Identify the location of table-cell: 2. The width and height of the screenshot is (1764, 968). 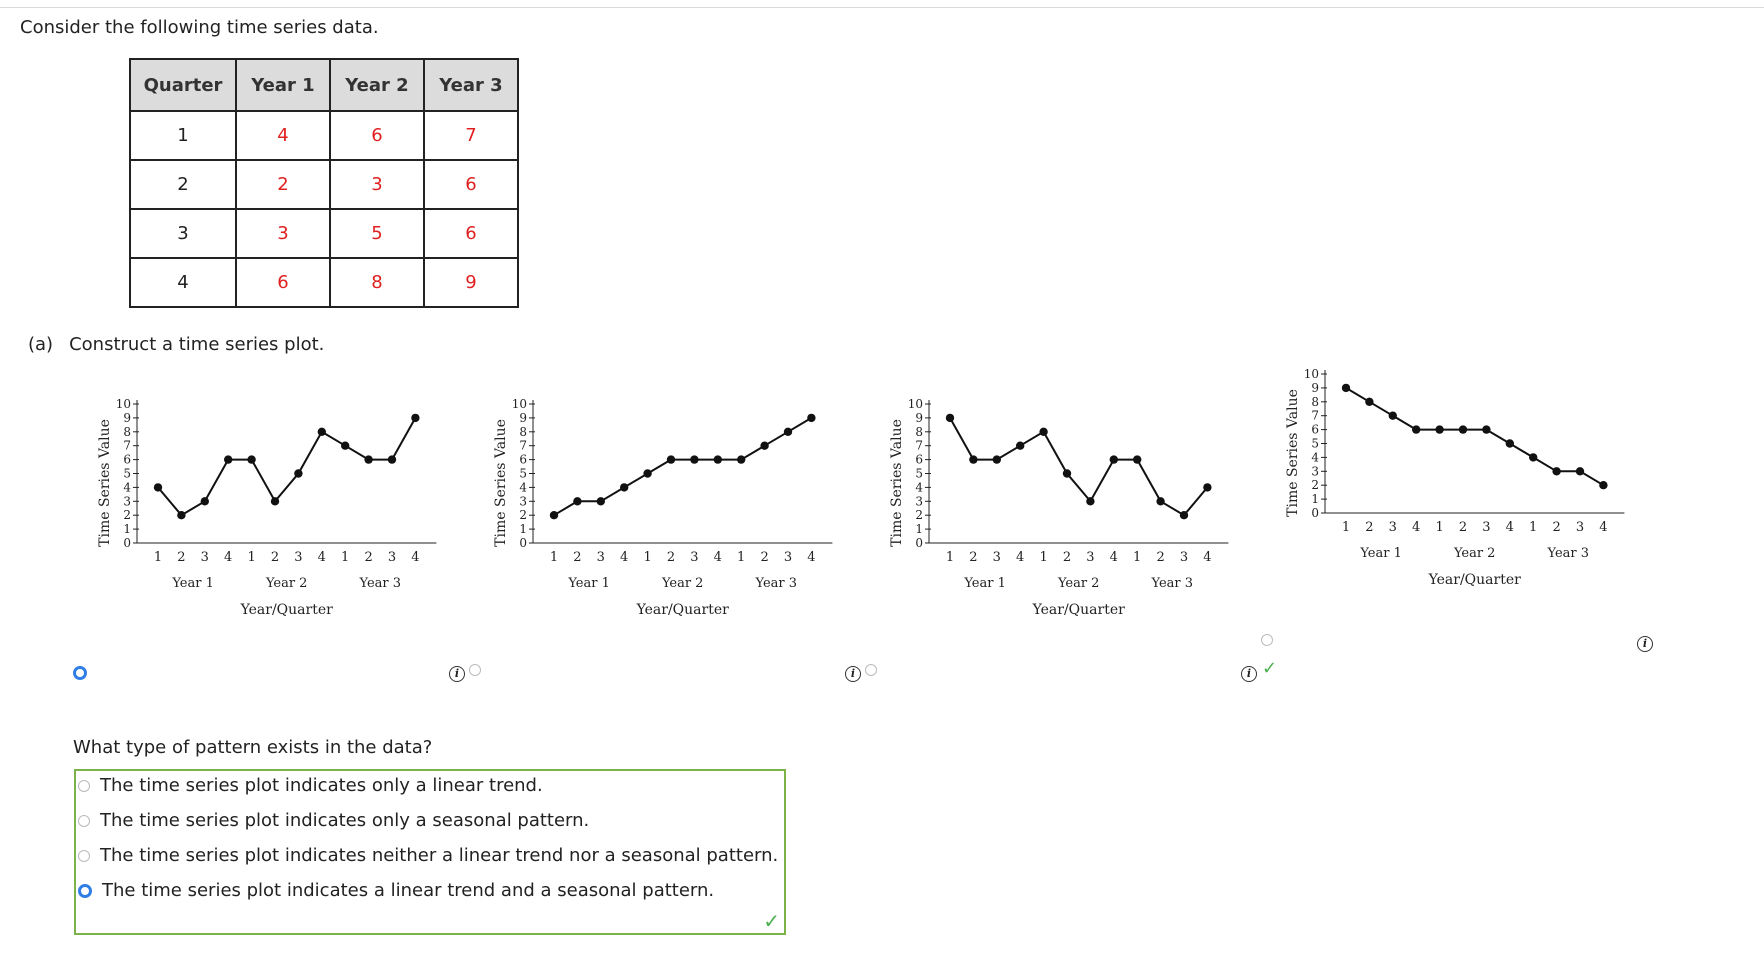
(283, 184).